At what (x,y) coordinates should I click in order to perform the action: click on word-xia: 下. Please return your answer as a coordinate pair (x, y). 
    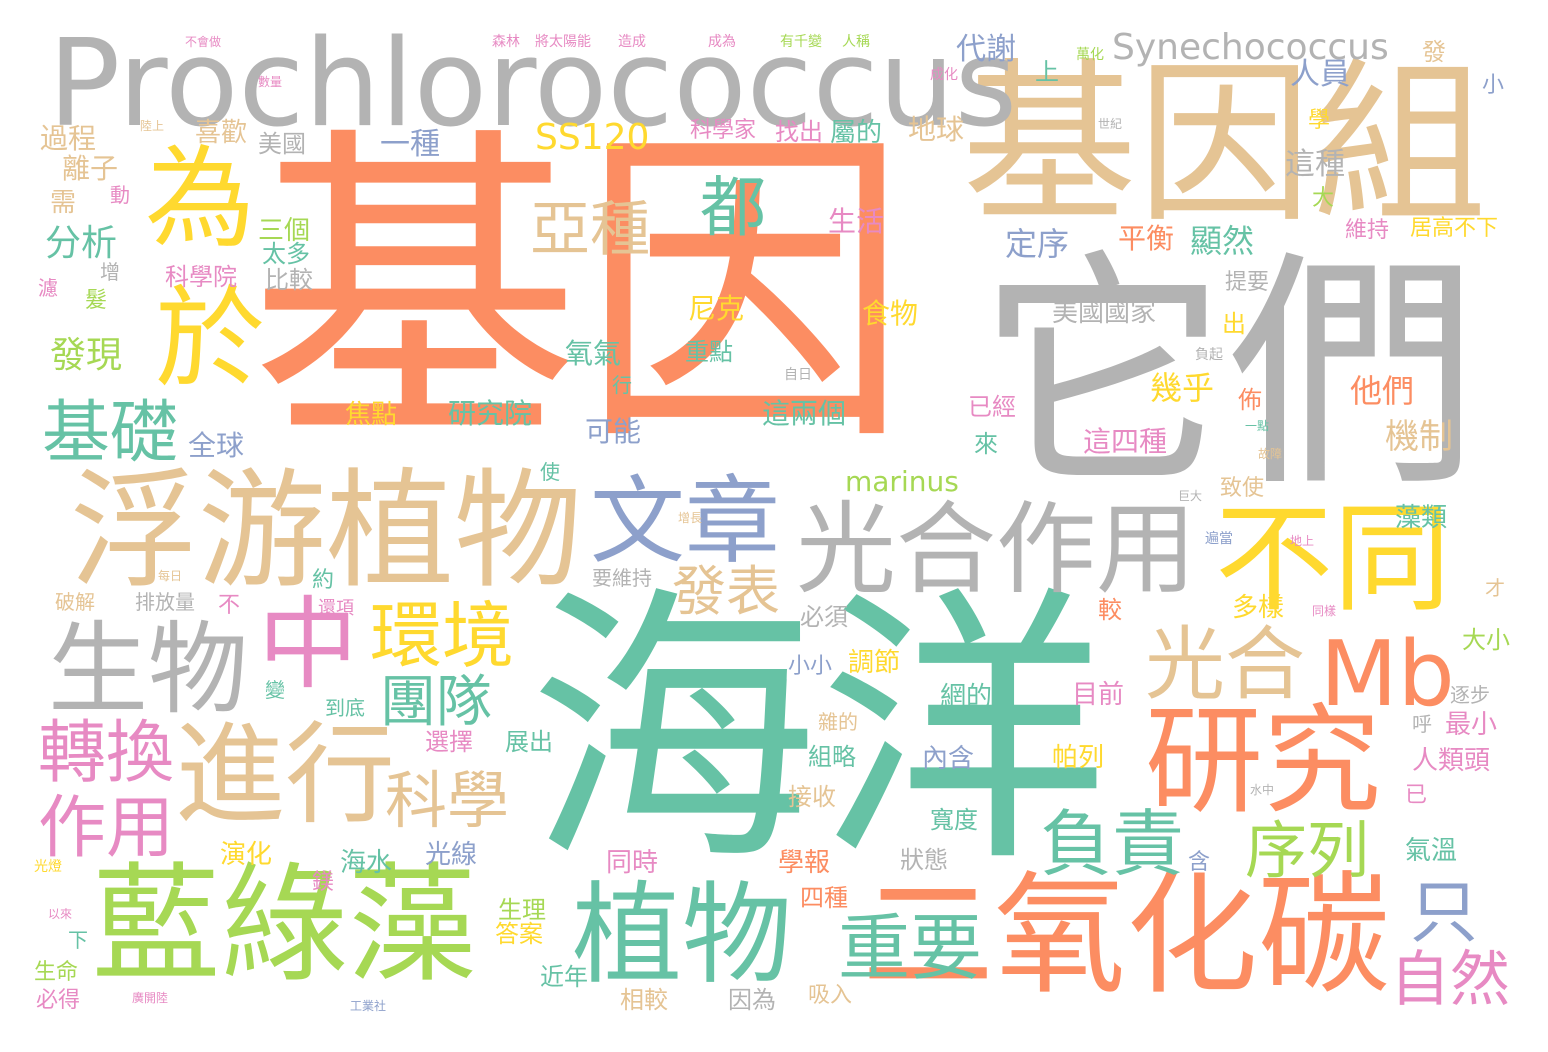
    Looking at the image, I should click on (78, 940).